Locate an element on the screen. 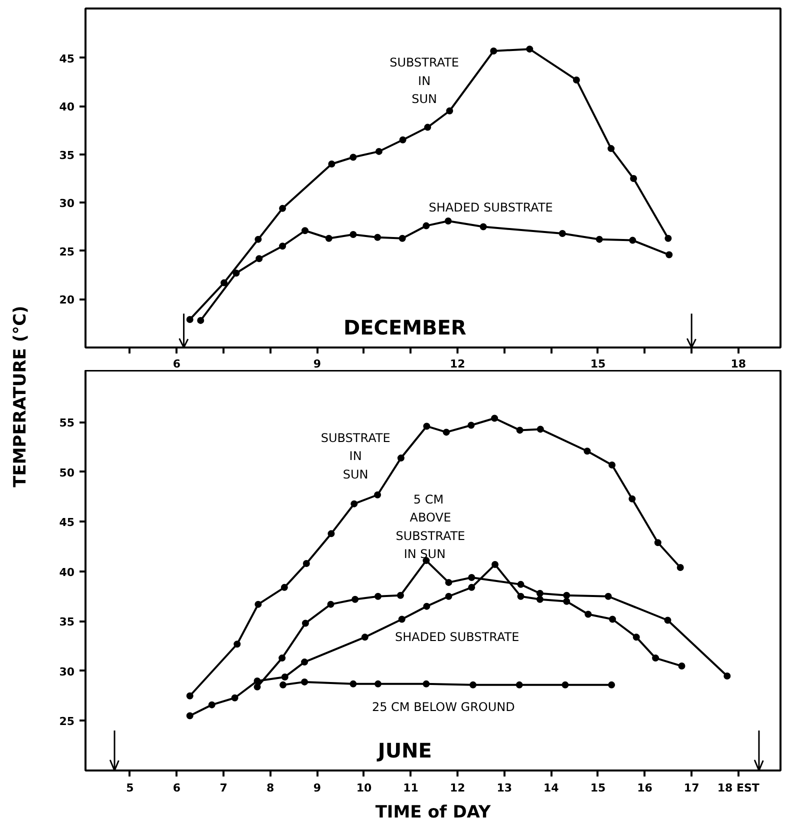 This screenshot has height=839, width=807. x-tick-label: 8 is located at coordinates (270, 788).